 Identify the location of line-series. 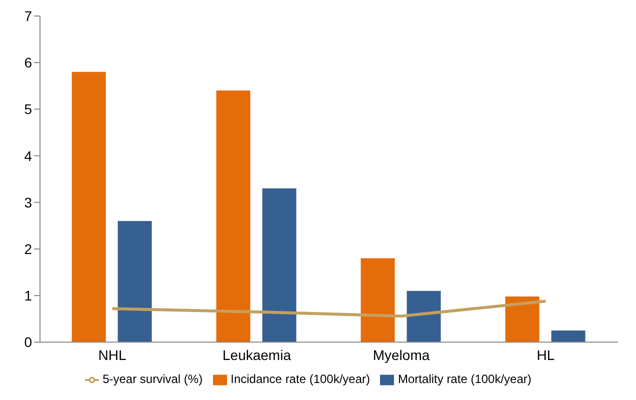
(329, 309).